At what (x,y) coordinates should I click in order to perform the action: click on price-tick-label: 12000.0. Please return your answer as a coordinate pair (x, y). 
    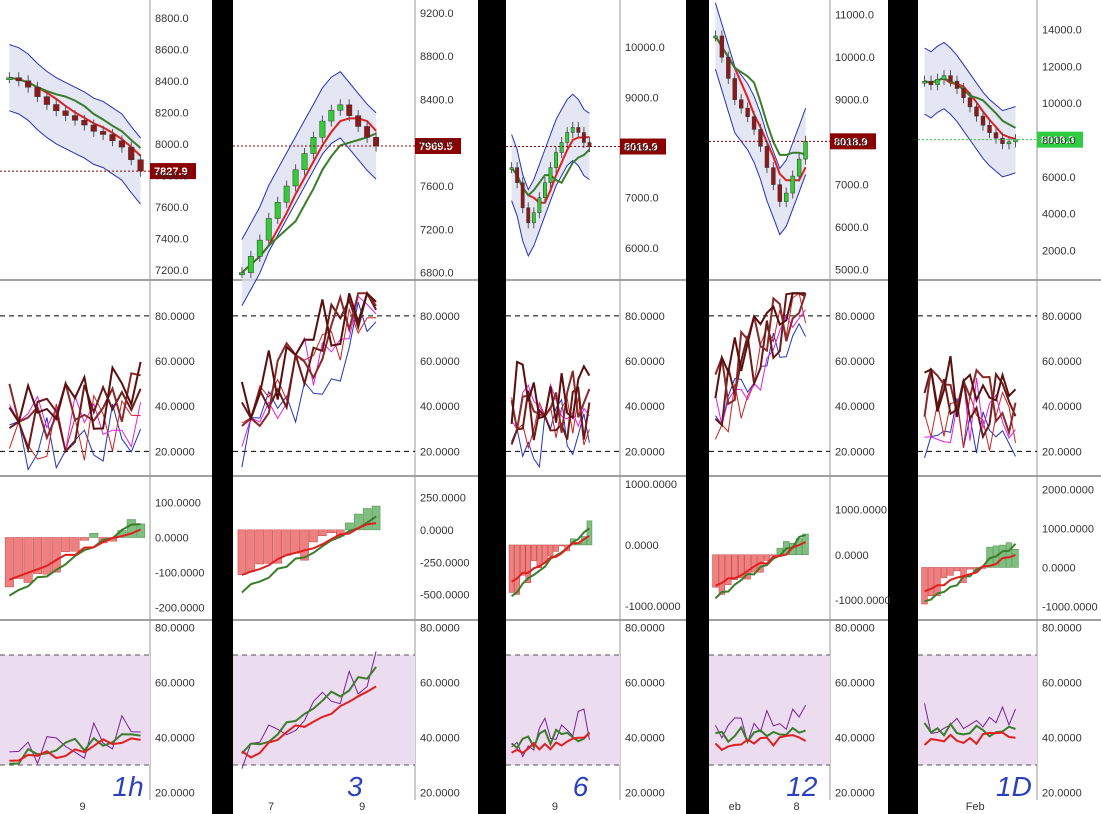
    Looking at the image, I should click on (1062, 67).